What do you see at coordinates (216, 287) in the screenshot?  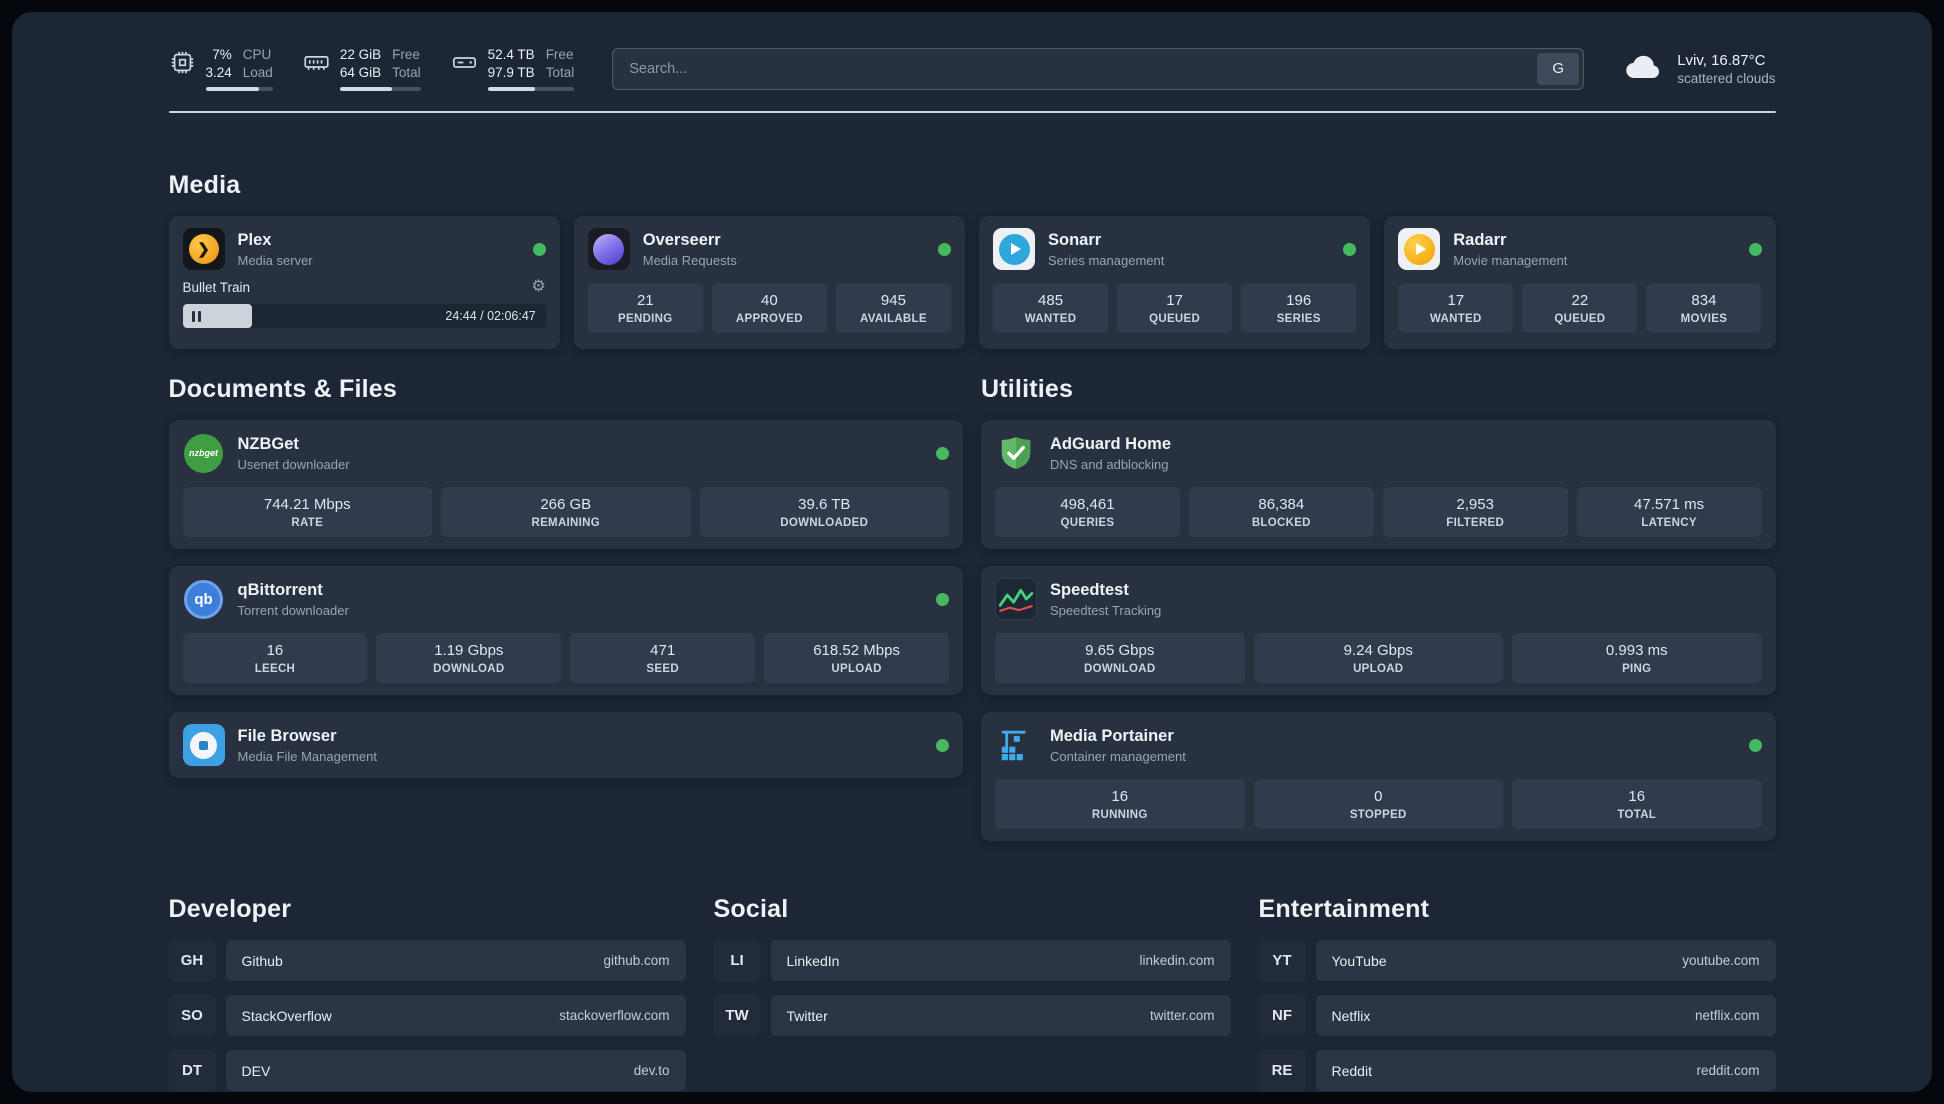 I see `now-playing-title: Bullet Train` at bounding box center [216, 287].